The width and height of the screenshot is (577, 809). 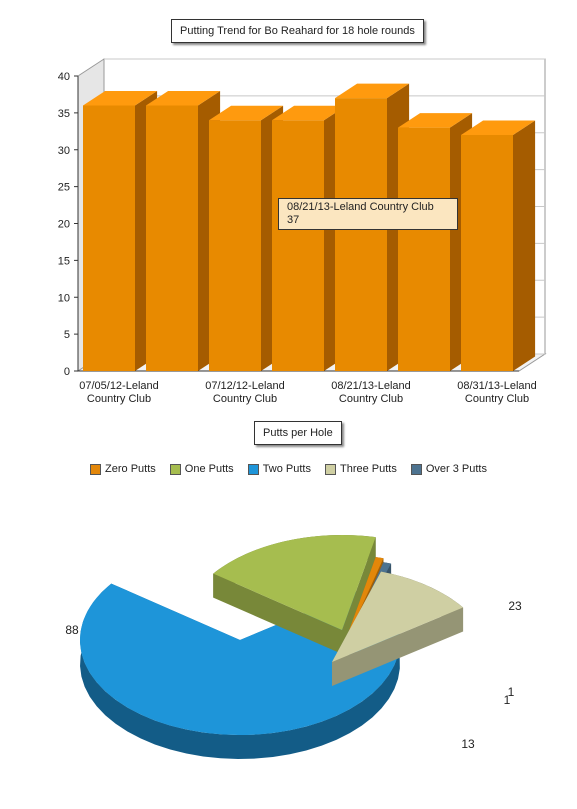 What do you see at coordinates (64, 151) in the screenshot?
I see `y-tick-label: 30` at bounding box center [64, 151].